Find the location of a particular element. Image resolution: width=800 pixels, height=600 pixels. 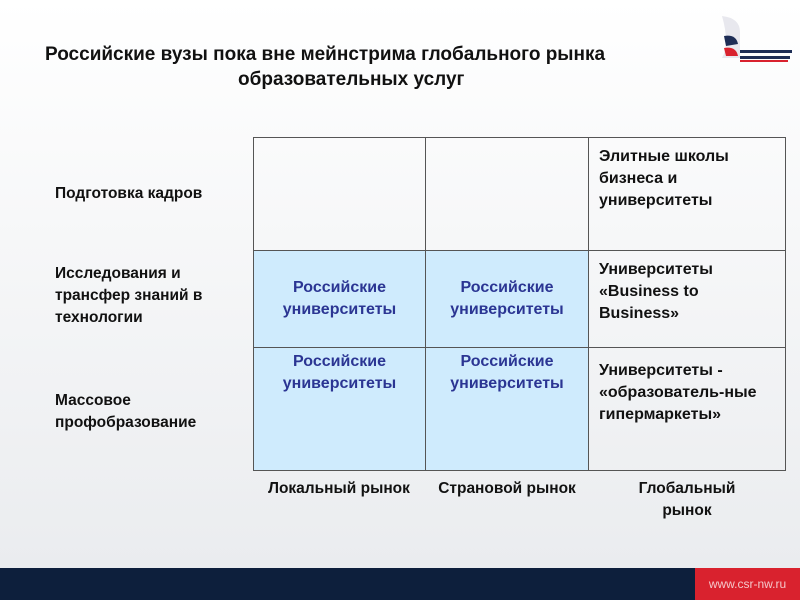

title-line-2: образовательных услуг is located at coordinates (351, 79).